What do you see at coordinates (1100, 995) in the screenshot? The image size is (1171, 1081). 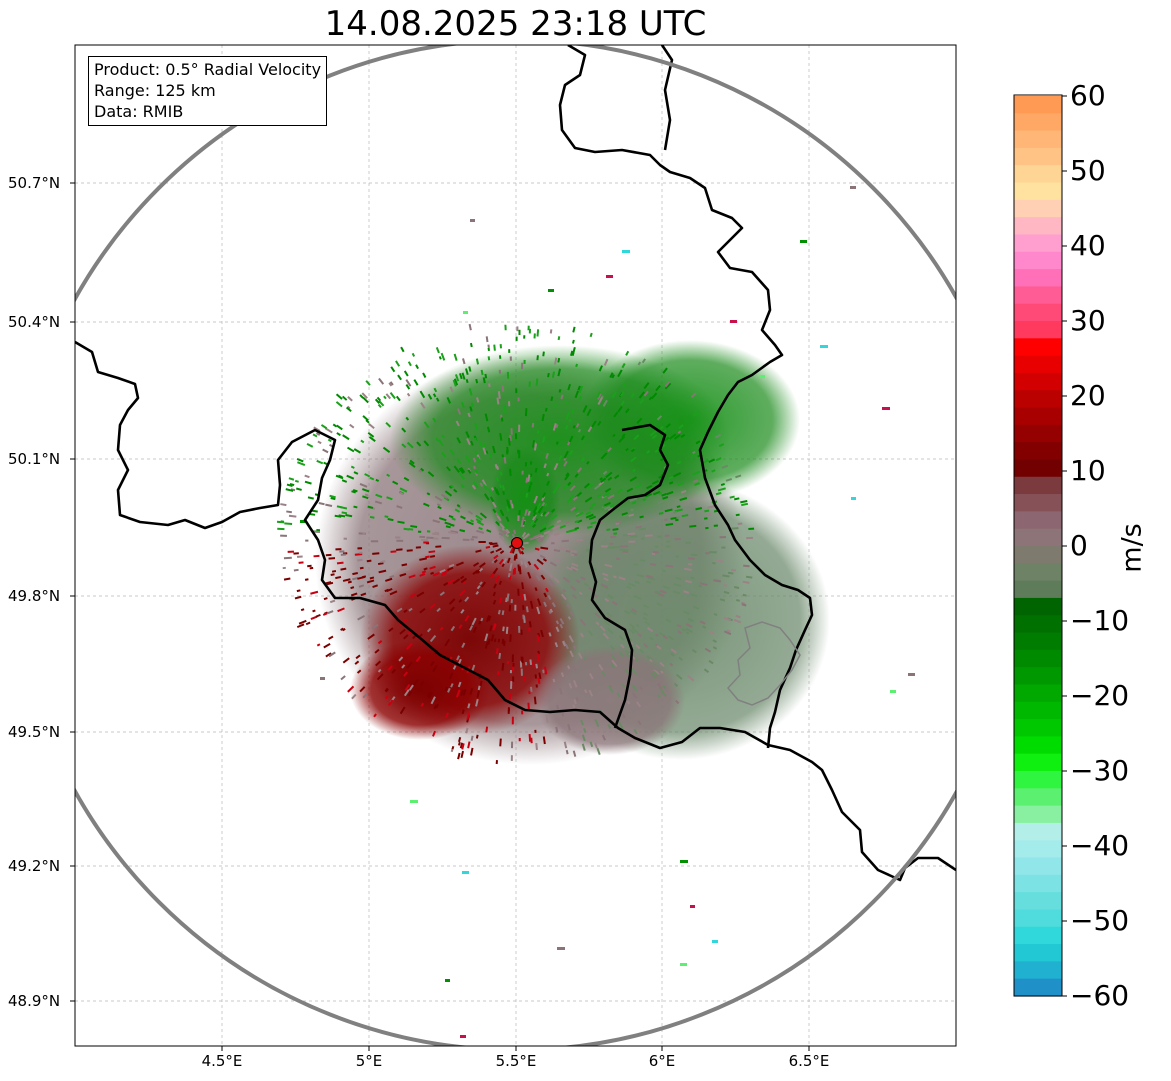 I see `colorbar-tick-label: −60` at bounding box center [1100, 995].